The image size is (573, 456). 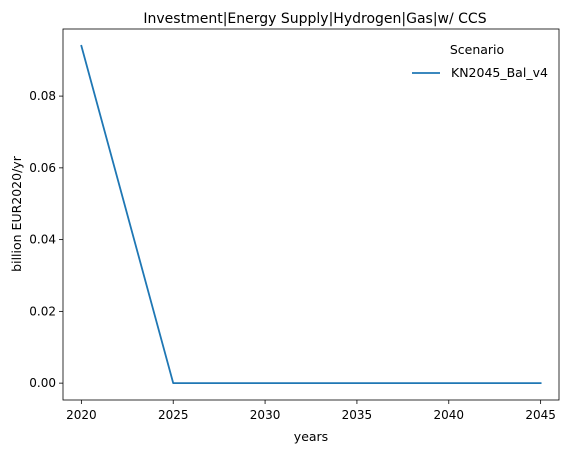 What do you see at coordinates (449, 415) in the screenshot?
I see `x-tick-label: 2040` at bounding box center [449, 415].